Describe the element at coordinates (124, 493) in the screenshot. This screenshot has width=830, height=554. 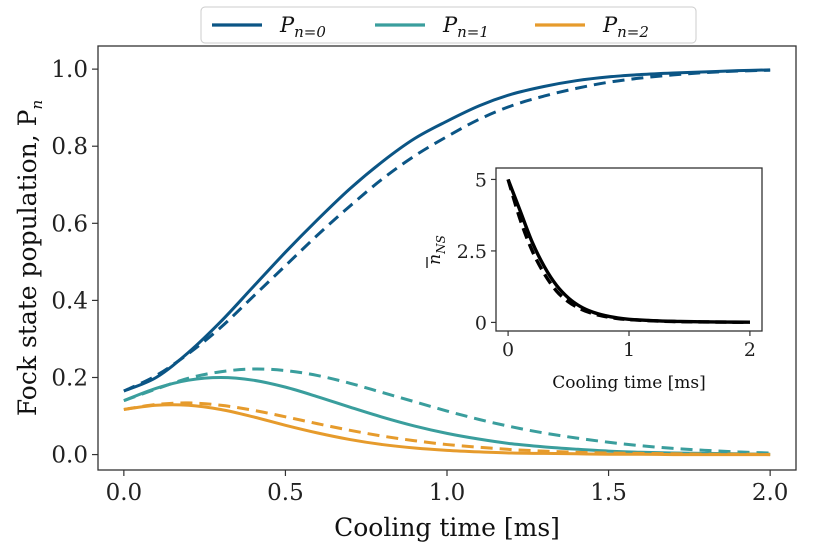
I see `main-x-tick-label: 0.0` at that location.